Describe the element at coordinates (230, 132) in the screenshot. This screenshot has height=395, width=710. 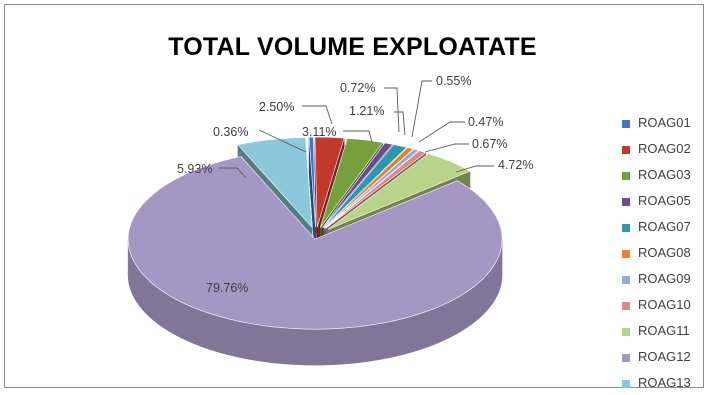
I see `data-label-roag01: 0.36%` at that location.